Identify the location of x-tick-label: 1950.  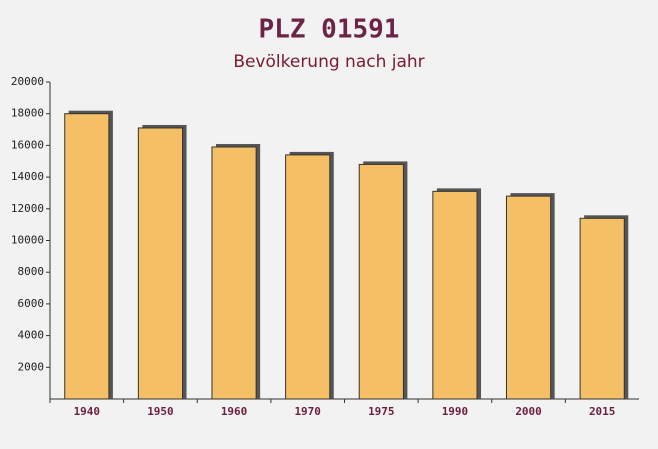
(160, 411).